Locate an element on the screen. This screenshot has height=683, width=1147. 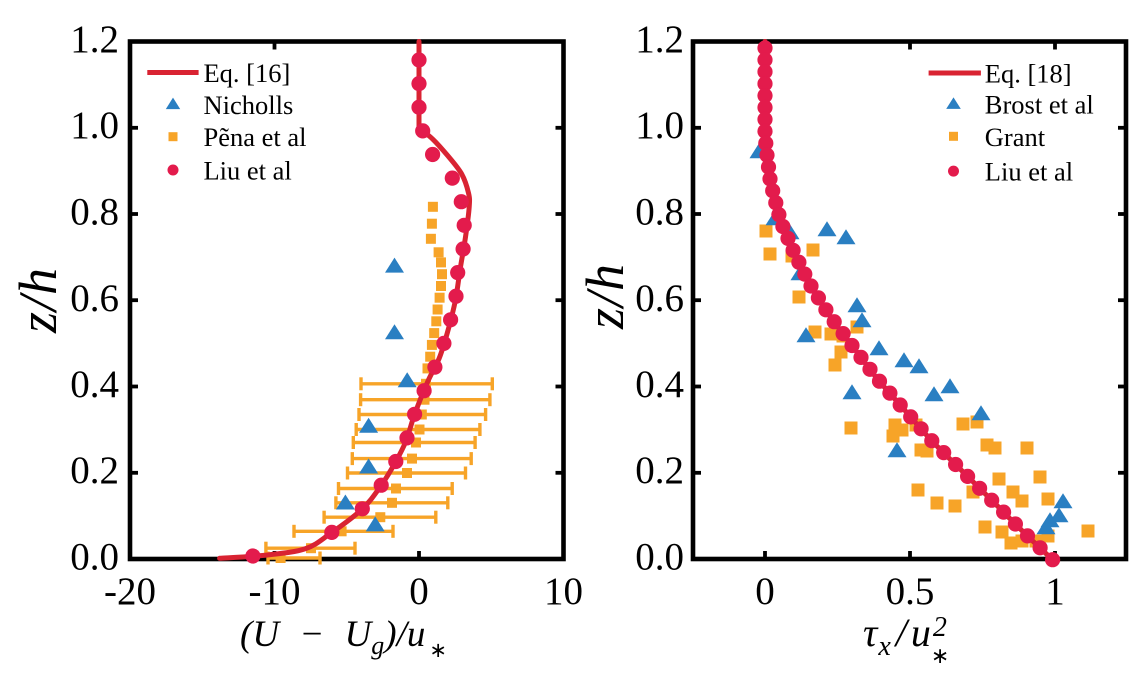
svg-text: -10 is located at coordinates (275, 591).